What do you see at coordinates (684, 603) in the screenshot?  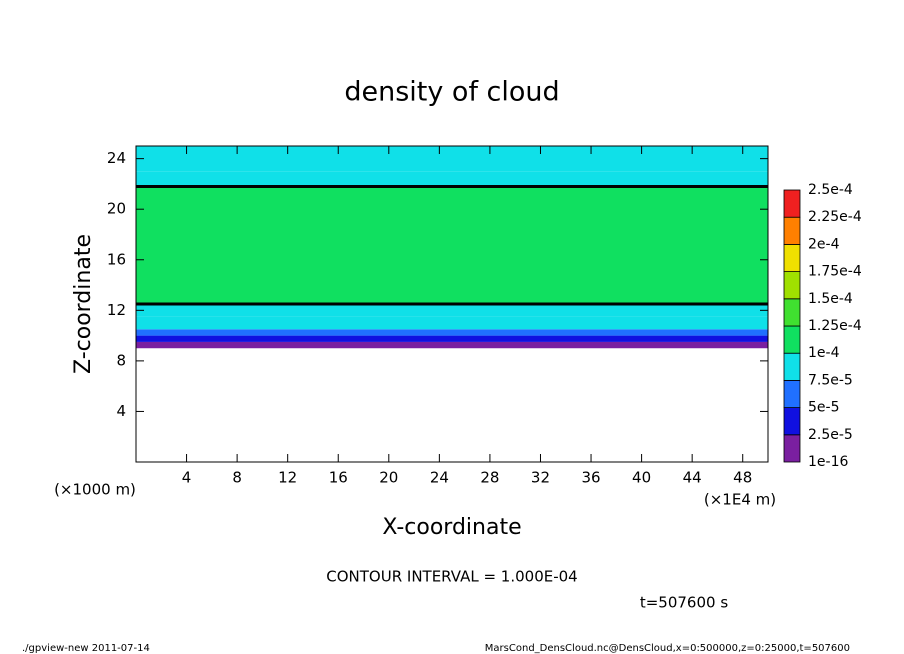 I see `time-label: t=507600 s` at bounding box center [684, 603].